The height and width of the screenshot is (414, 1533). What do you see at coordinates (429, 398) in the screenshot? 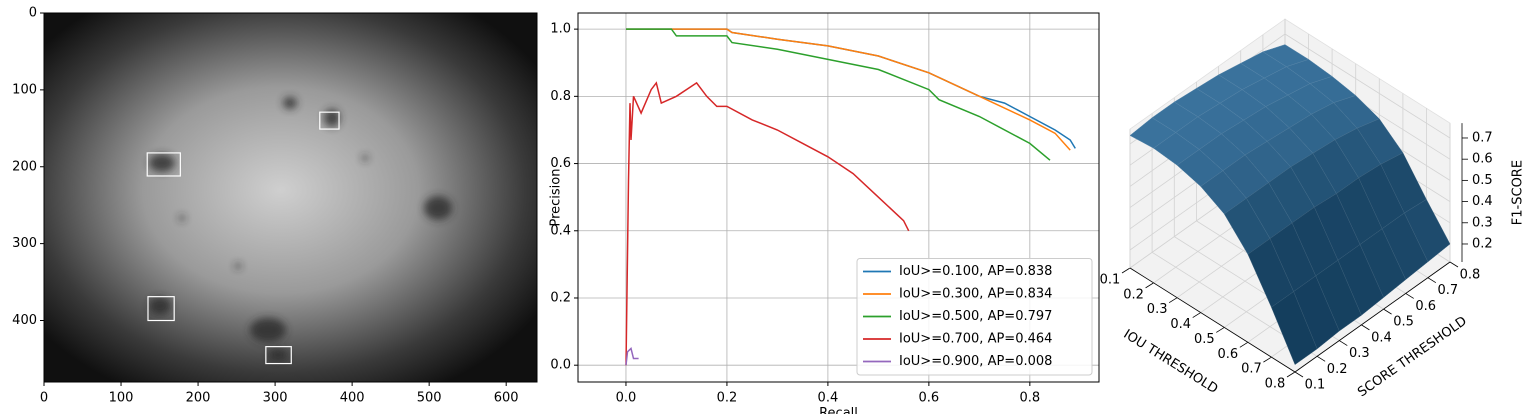
I see `x-tick-label: 500` at bounding box center [429, 398].